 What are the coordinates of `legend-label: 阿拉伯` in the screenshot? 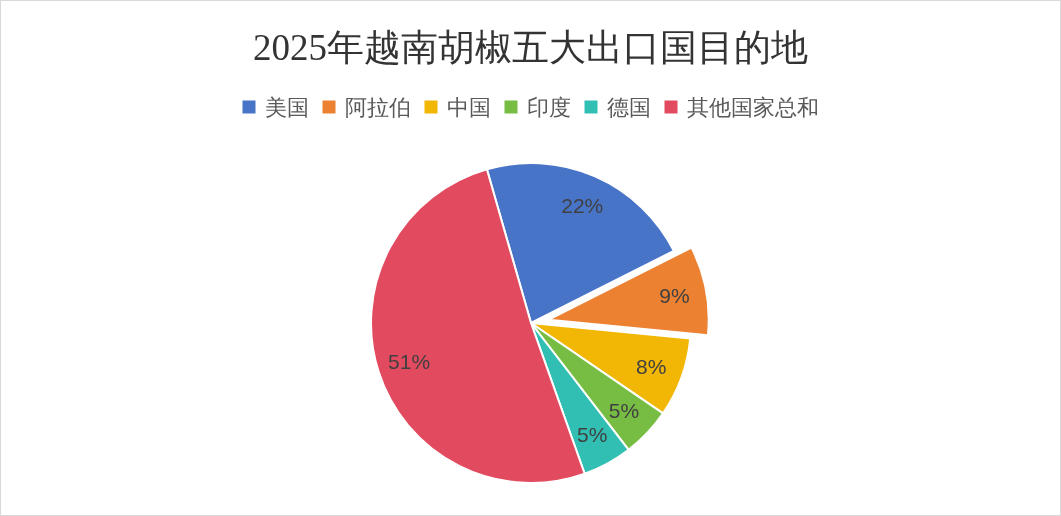 It's located at (377, 107).